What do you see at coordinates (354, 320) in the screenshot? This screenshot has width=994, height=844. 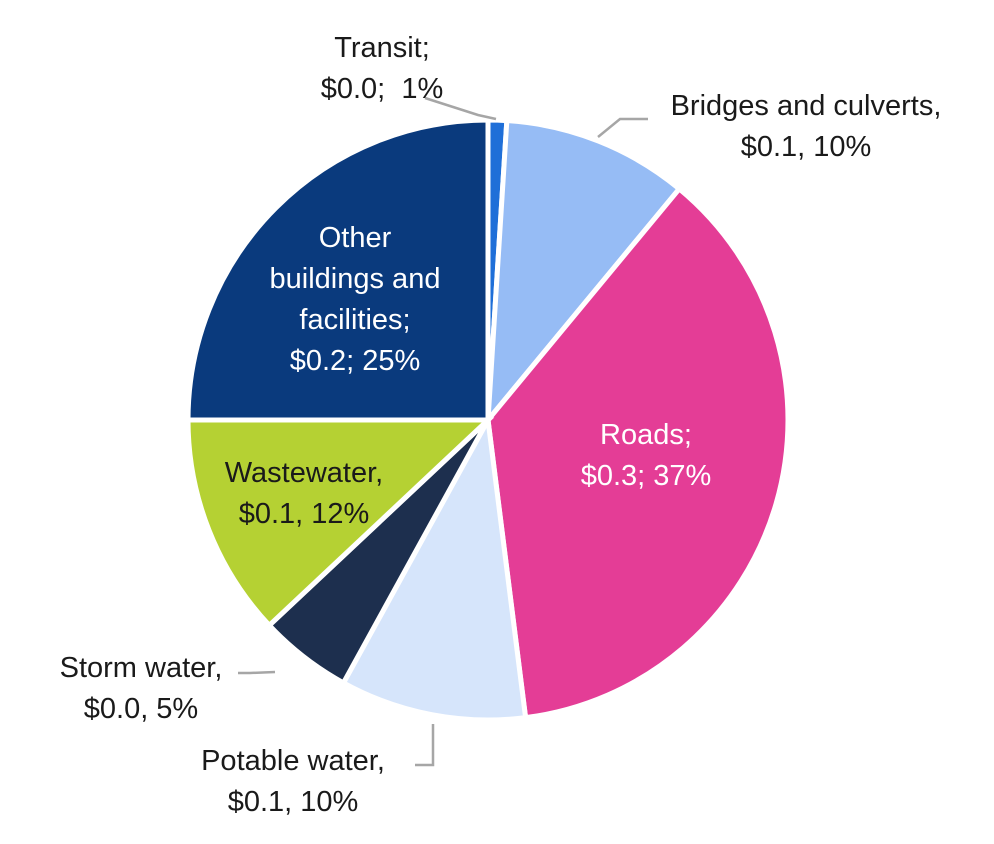 I see `label-line: facilities;` at bounding box center [354, 320].